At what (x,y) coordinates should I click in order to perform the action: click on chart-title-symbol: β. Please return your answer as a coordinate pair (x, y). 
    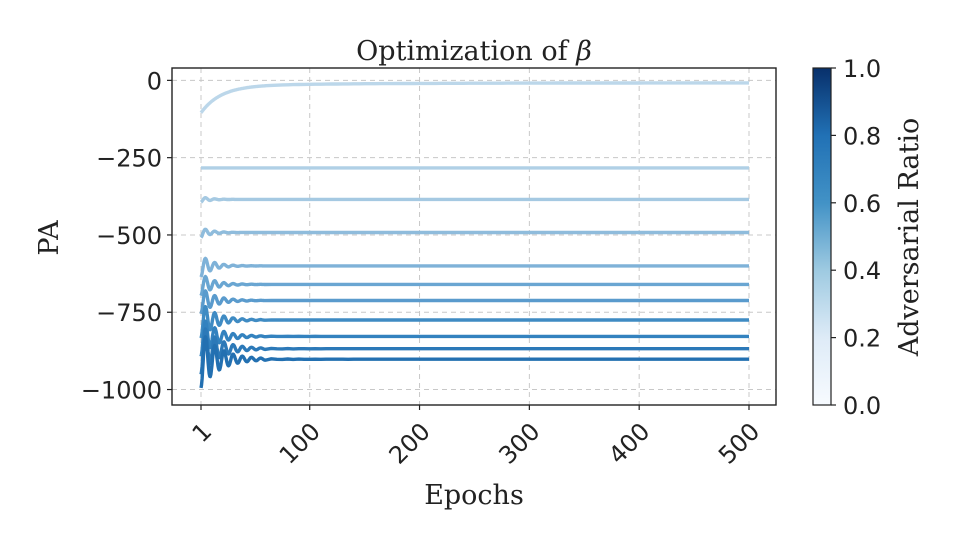
    Looking at the image, I should click on (583, 51).